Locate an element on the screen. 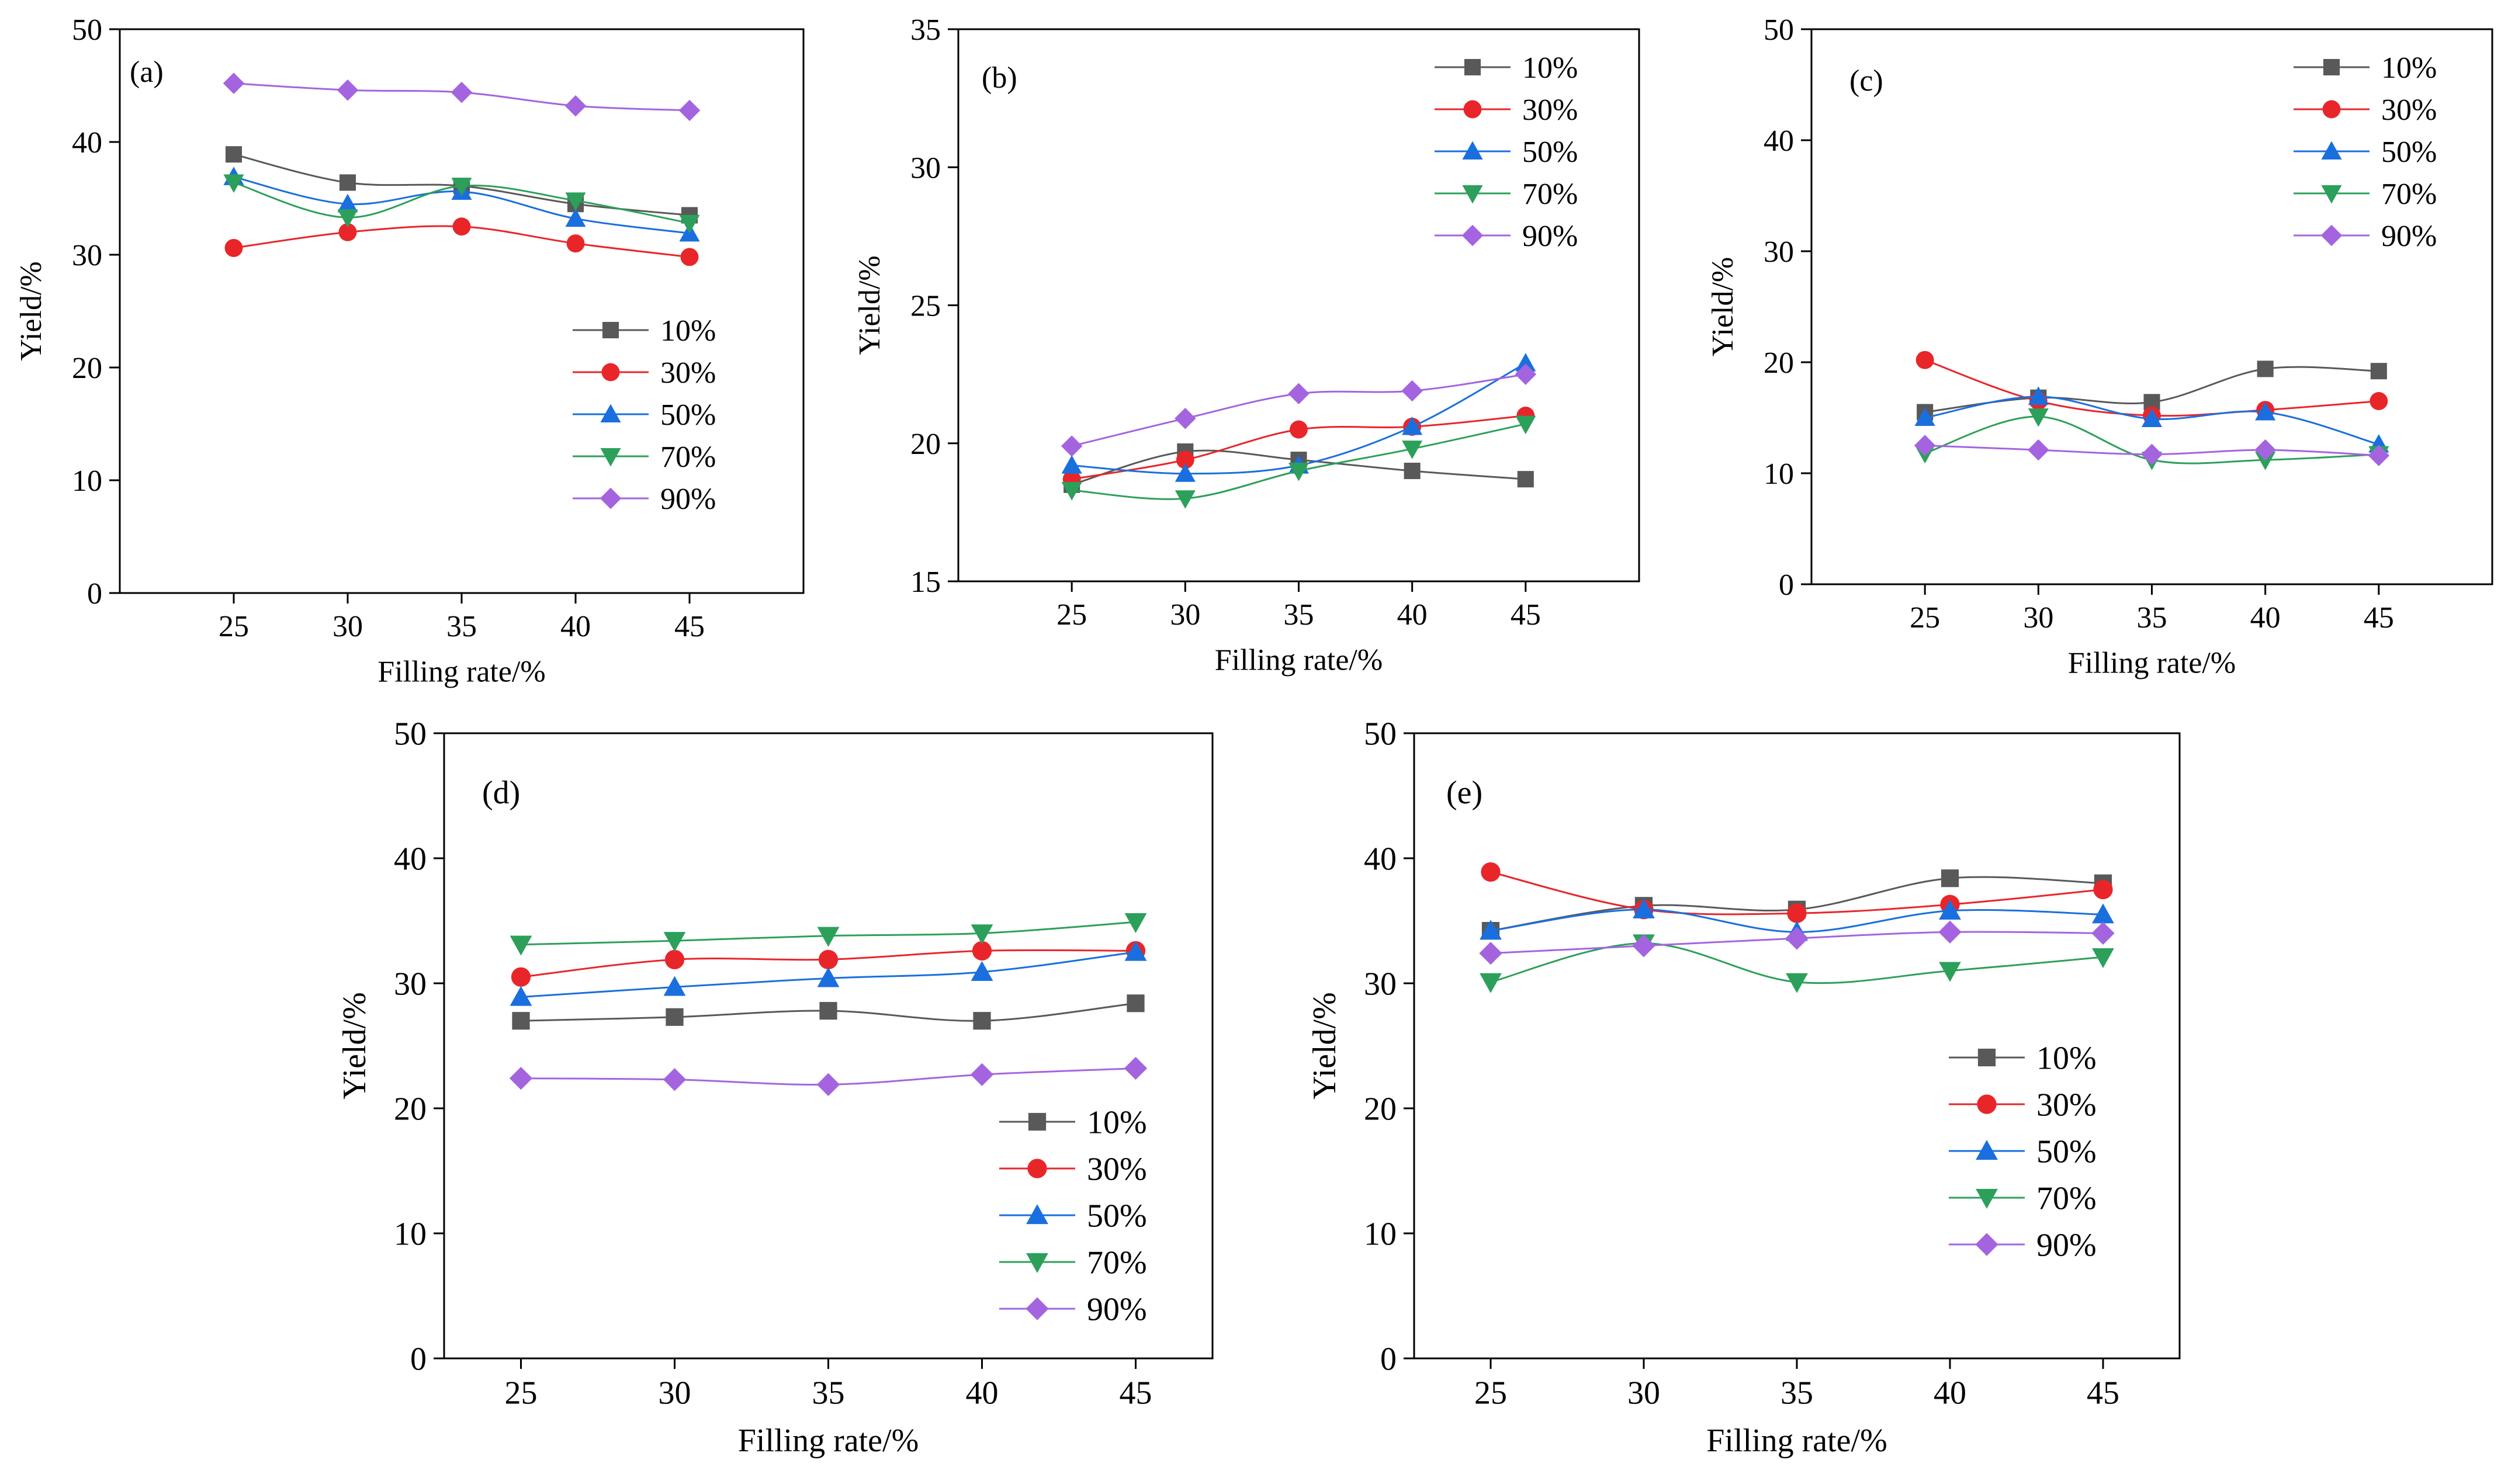 The image size is (2508, 1484). x-tick-label: 40 is located at coordinates (1950, 1393).